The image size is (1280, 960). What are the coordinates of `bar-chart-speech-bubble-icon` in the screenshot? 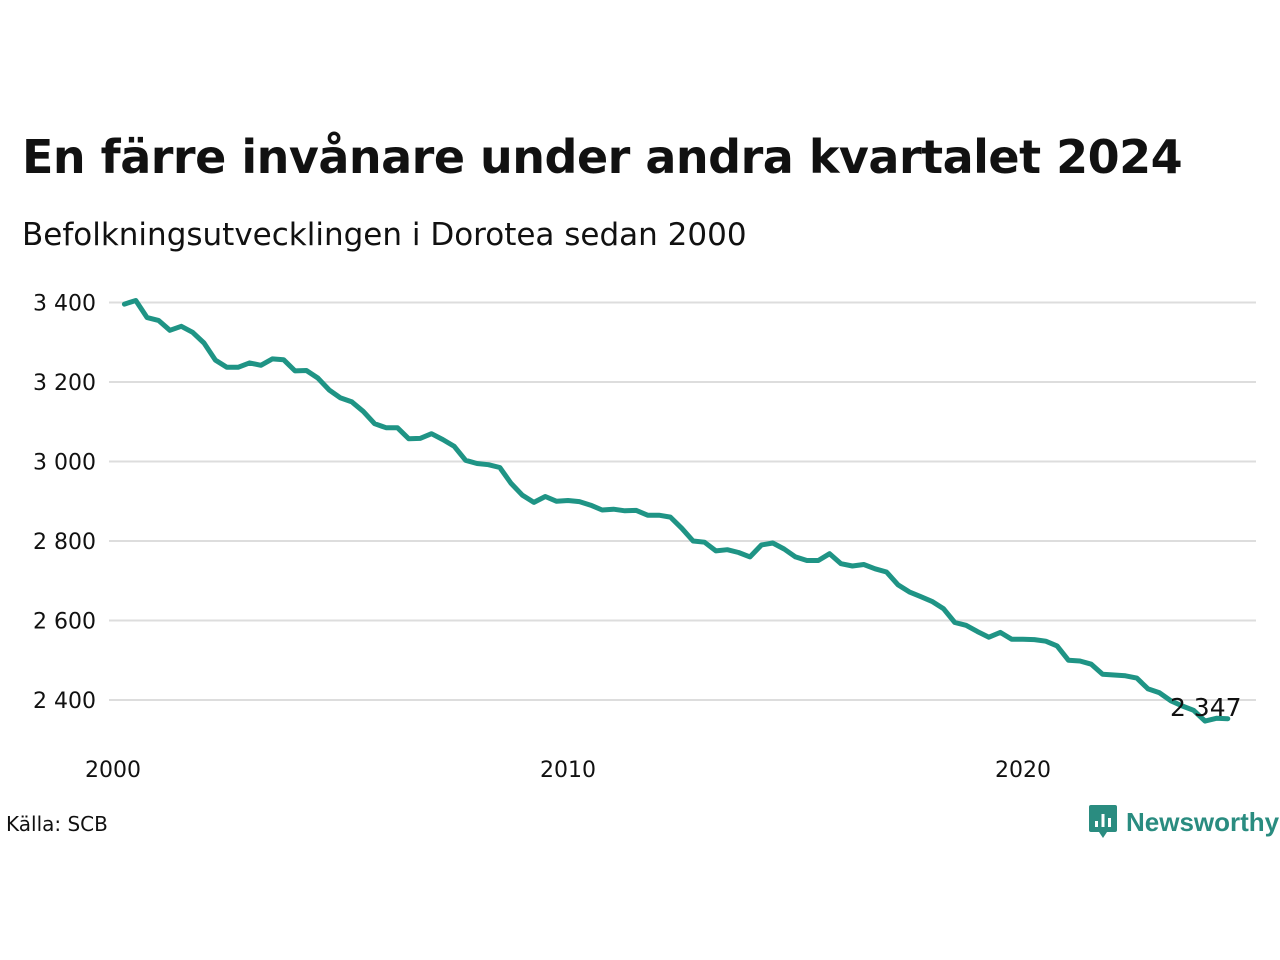 It's located at (1103, 821).